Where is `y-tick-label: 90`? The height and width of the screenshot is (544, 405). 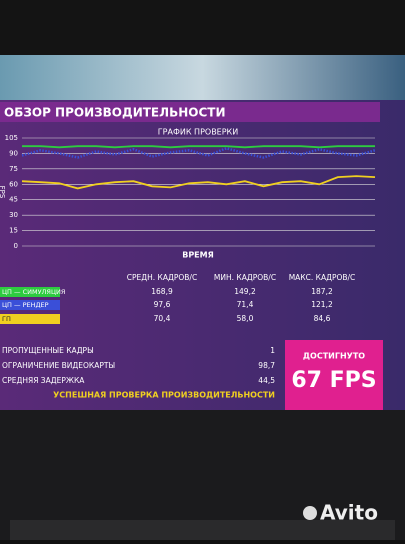 y-tick-label: 90 is located at coordinates (13, 153).